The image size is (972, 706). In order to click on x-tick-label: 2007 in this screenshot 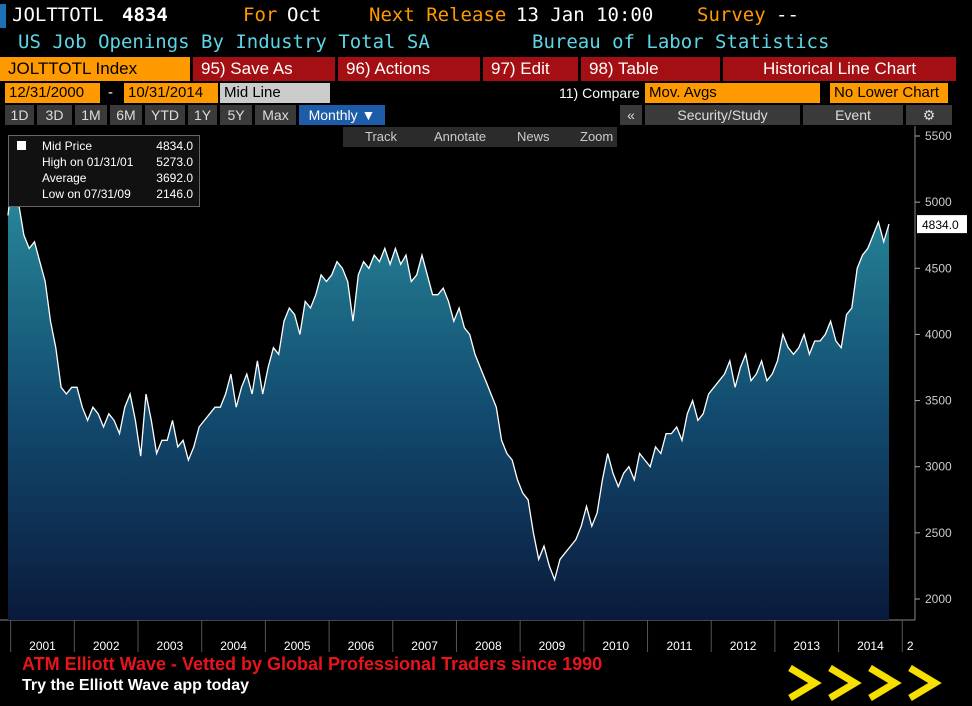, I will do `click(424, 646)`.